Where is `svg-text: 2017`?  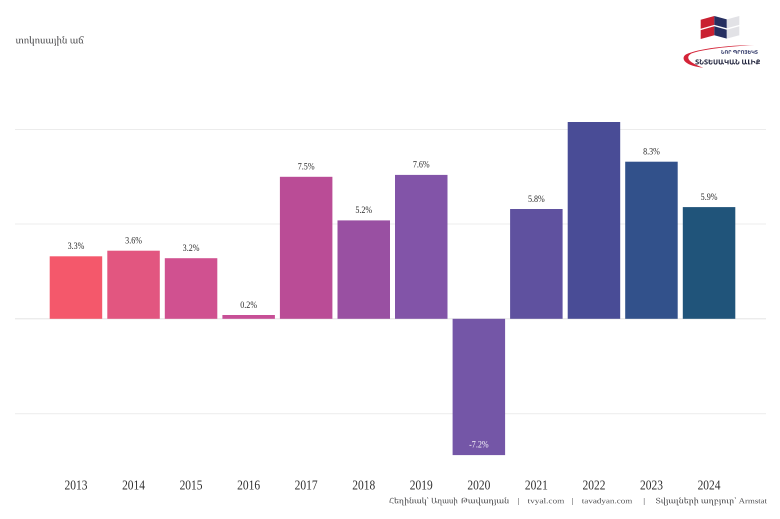
svg-text: 2017 is located at coordinates (306, 484).